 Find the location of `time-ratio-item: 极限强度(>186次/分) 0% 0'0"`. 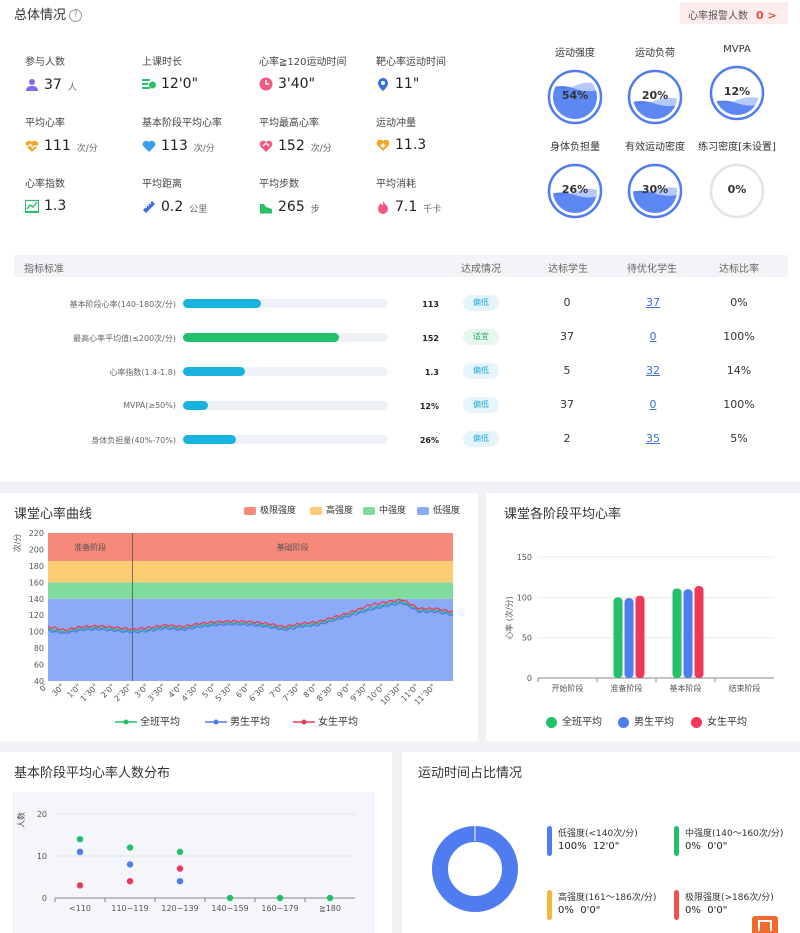

time-ratio-item: 极限强度(>186次/分) 0% 0'0" is located at coordinates (734, 906).